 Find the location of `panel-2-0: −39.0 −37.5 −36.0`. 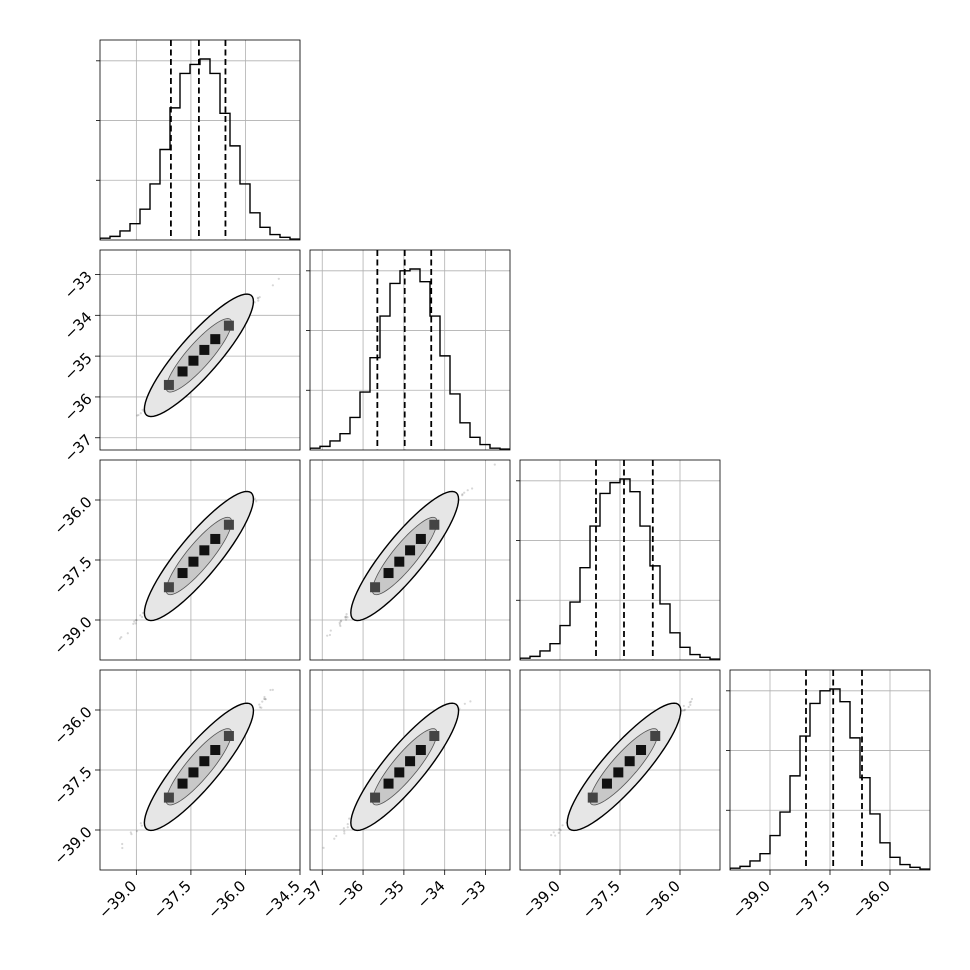

panel-2-0: −39.0 −37.5 −36.0 is located at coordinates (175, 560).